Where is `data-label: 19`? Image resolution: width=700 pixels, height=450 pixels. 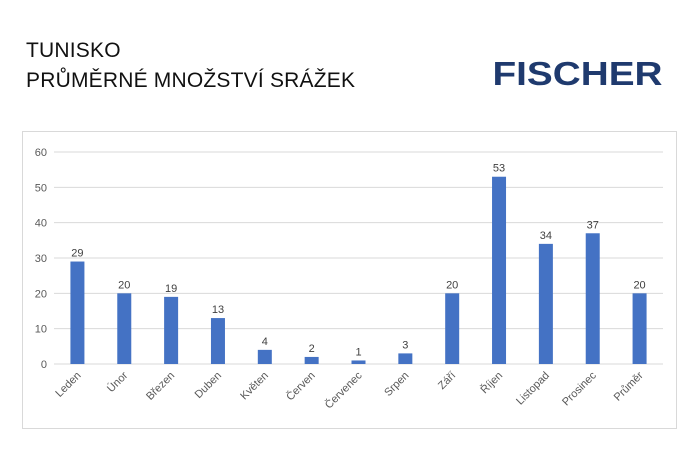
data-label: 19 is located at coordinates (171, 289).